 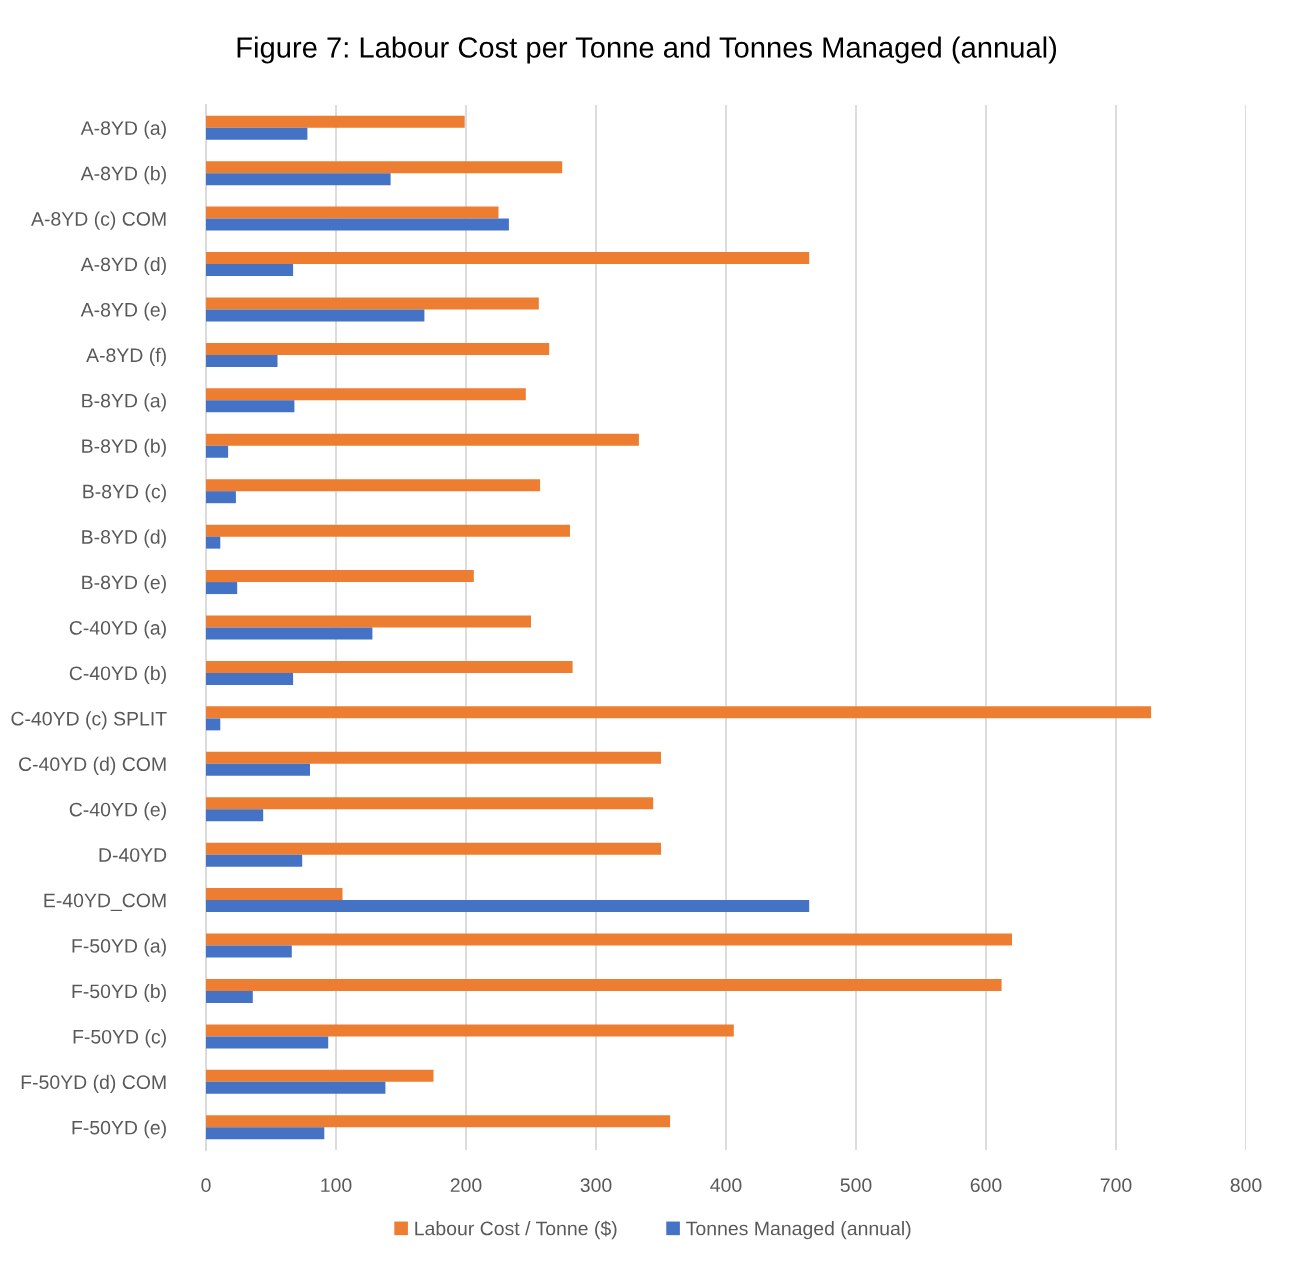 I want to click on chart-title: Figure 7: Labour Cost per Tonne and Tonnes Managed (annual), so click(x=647, y=50).